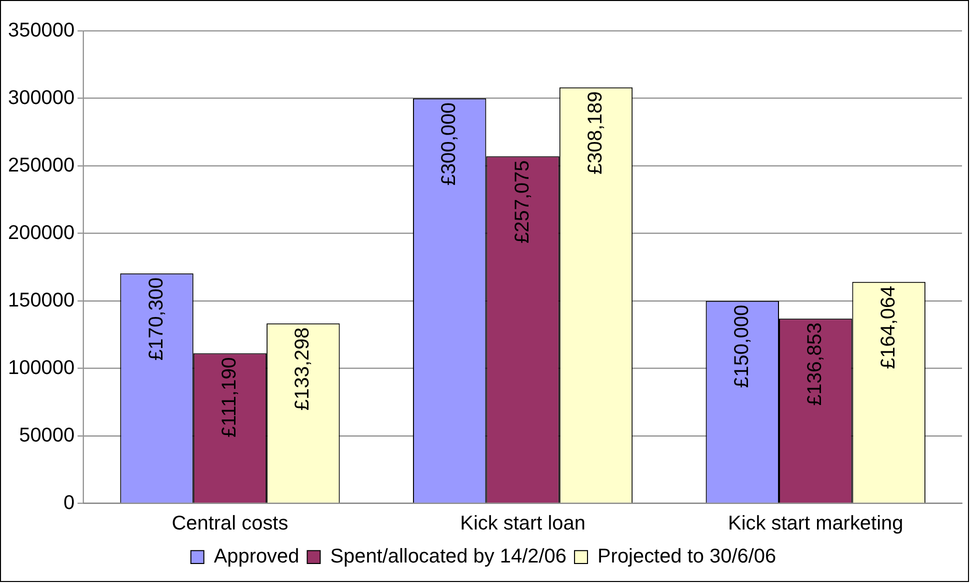 This screenshot has height=584, width=971. Describe the element at coordinates (303, 368) in the screenshot. I see `data-label: £133,298` at that location.